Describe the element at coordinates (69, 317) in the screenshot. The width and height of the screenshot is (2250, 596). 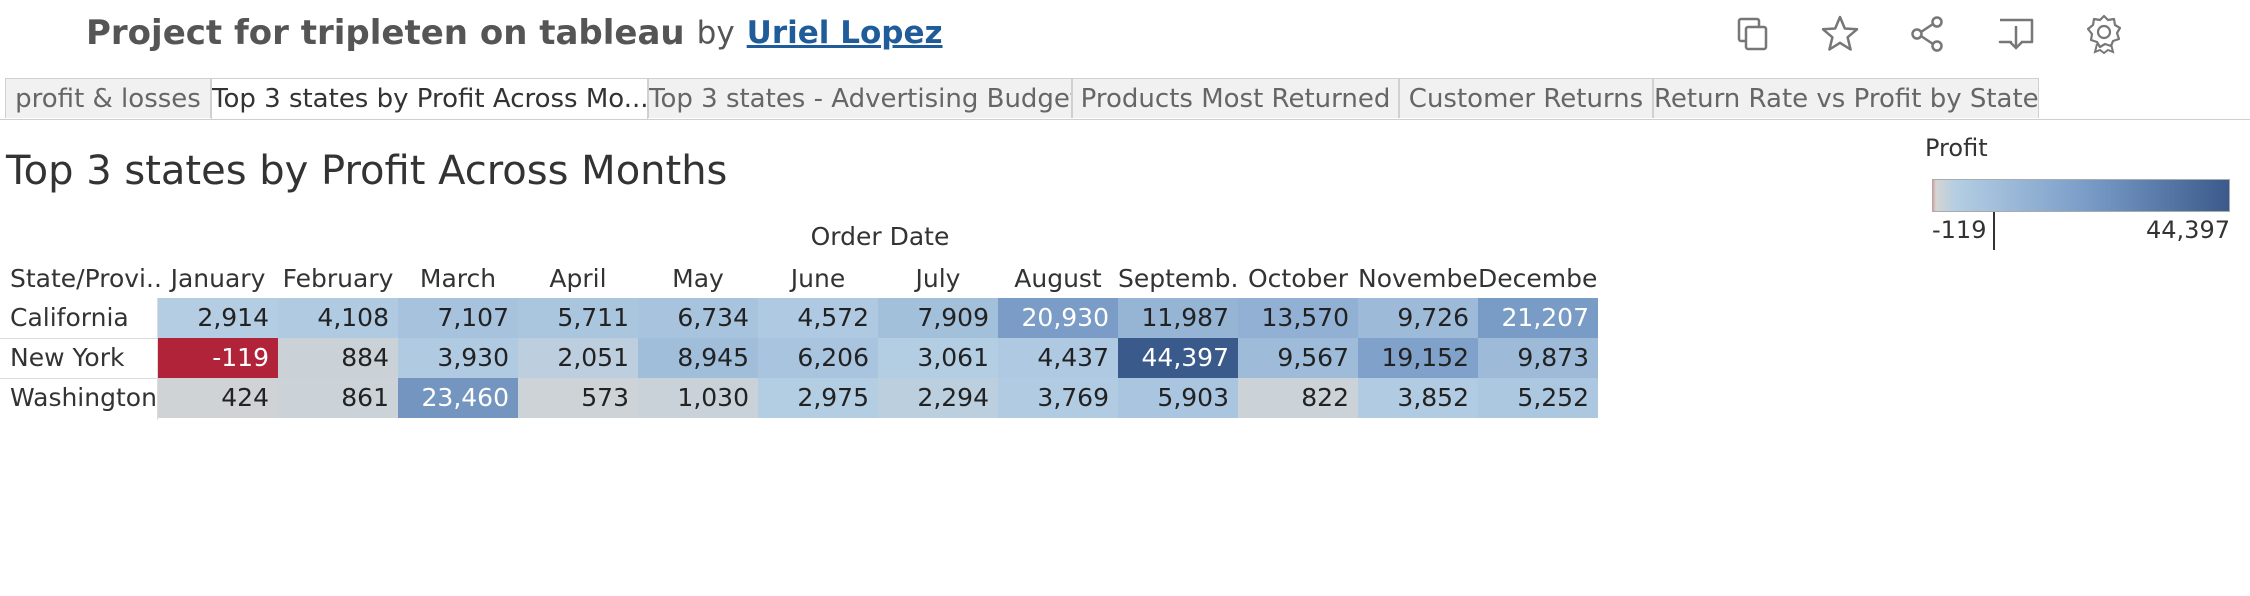
I see `state-label: California` at that location.